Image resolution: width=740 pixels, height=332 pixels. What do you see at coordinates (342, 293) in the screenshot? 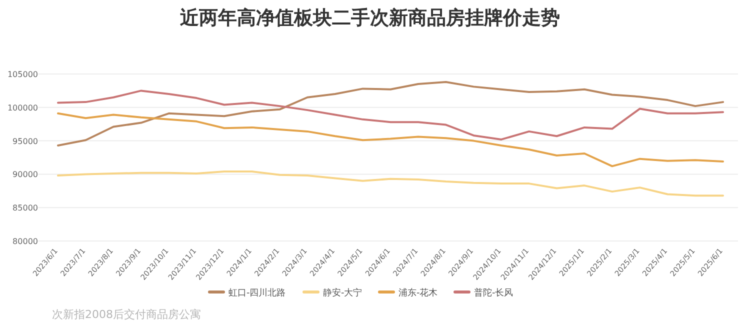
I see `legend-label: 静安-大宁` at bounding box center [342, 293].